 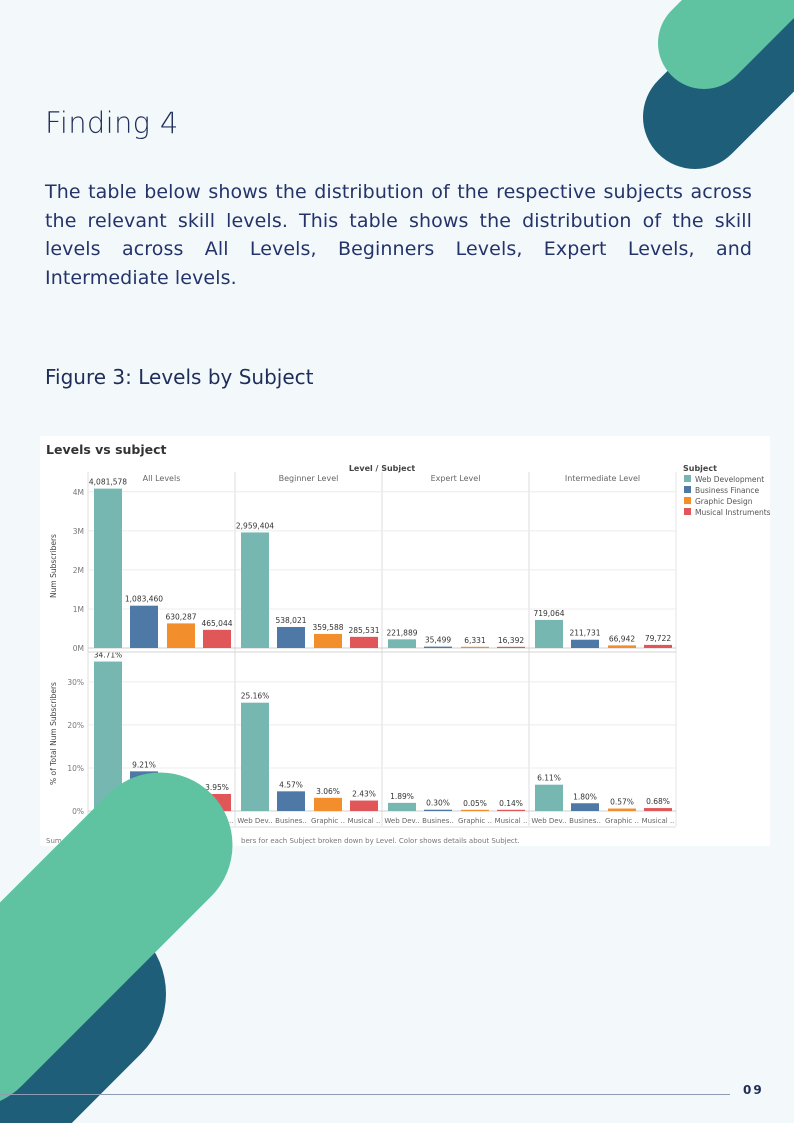 I want to click on legend-label: Musical Instruments, so click(x=732, y=512).